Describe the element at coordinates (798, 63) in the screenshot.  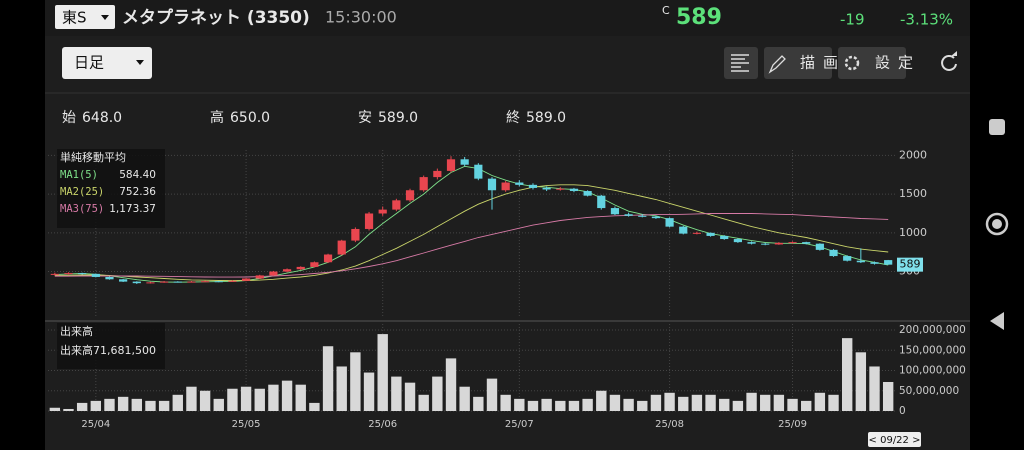
I see `draw-button` at that location.